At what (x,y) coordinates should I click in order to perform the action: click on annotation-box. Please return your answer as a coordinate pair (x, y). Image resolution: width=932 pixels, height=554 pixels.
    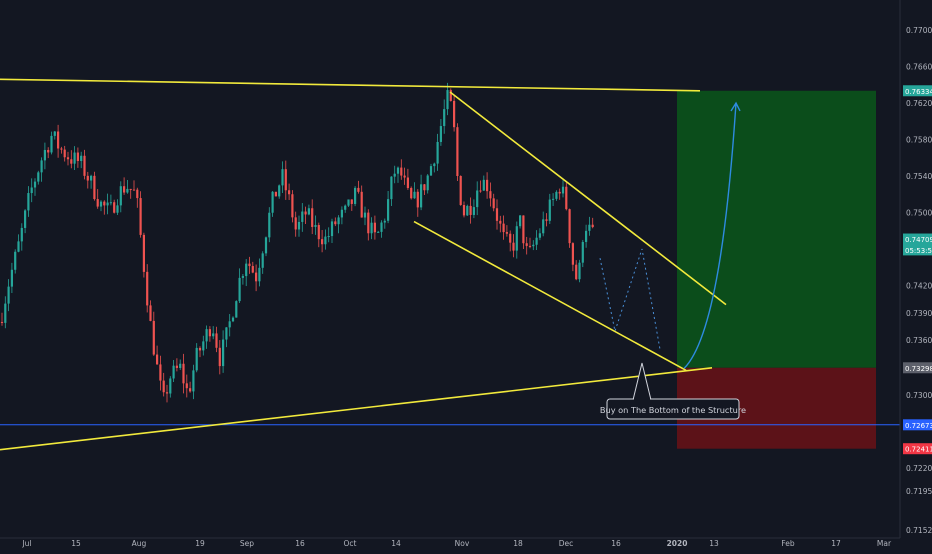
    Looking at the image, I should click on (673, 409).